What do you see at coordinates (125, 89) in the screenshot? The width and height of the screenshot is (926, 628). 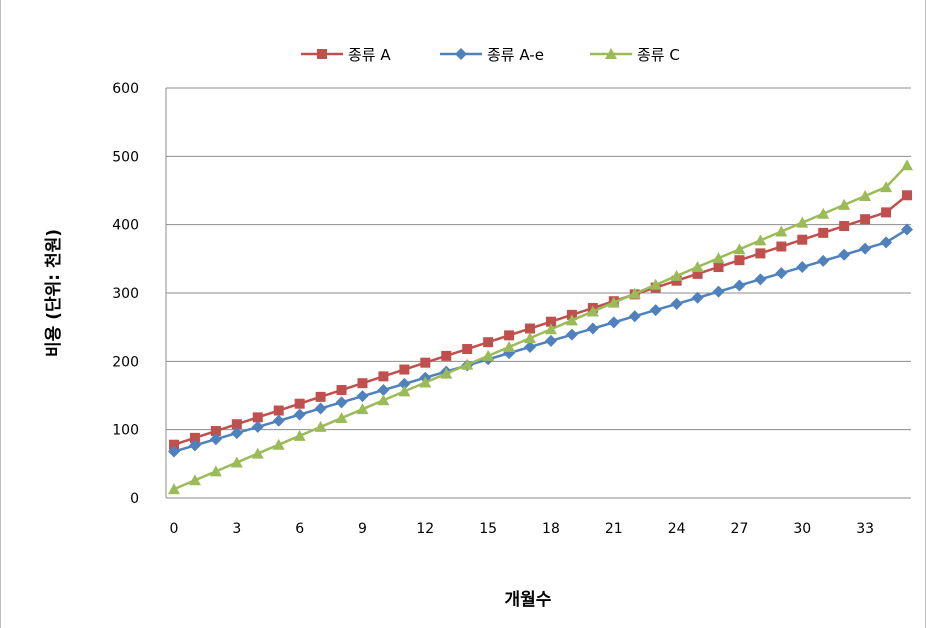 I see `y-tick-label: 600` at bounding box center [125, 89].